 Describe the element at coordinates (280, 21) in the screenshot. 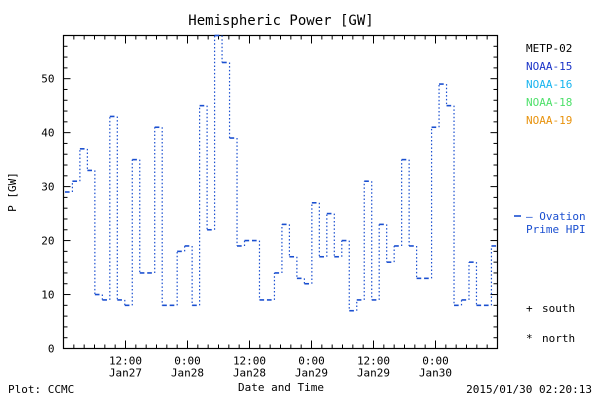

I see `page-title: Hemispheric Power [GW]` at that location.